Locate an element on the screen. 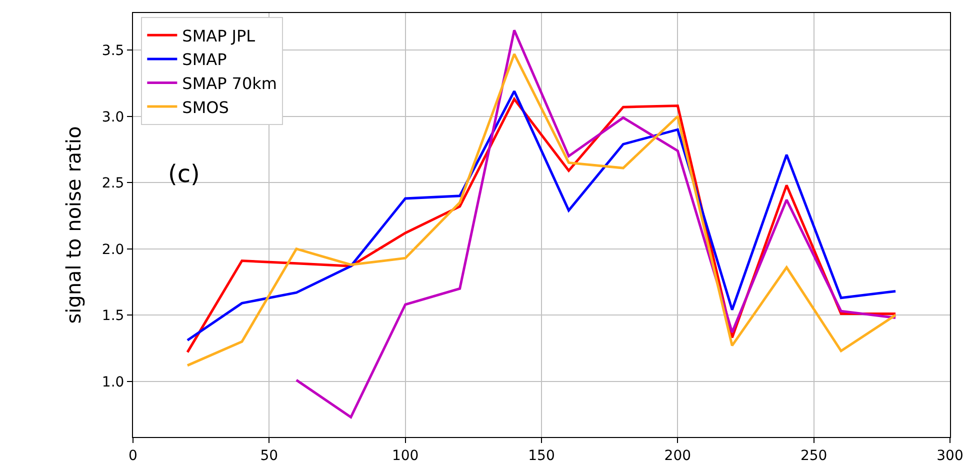 This screenshot has width=978, height=476. x-tick-label: 100 is located at coordinates (405, 456).